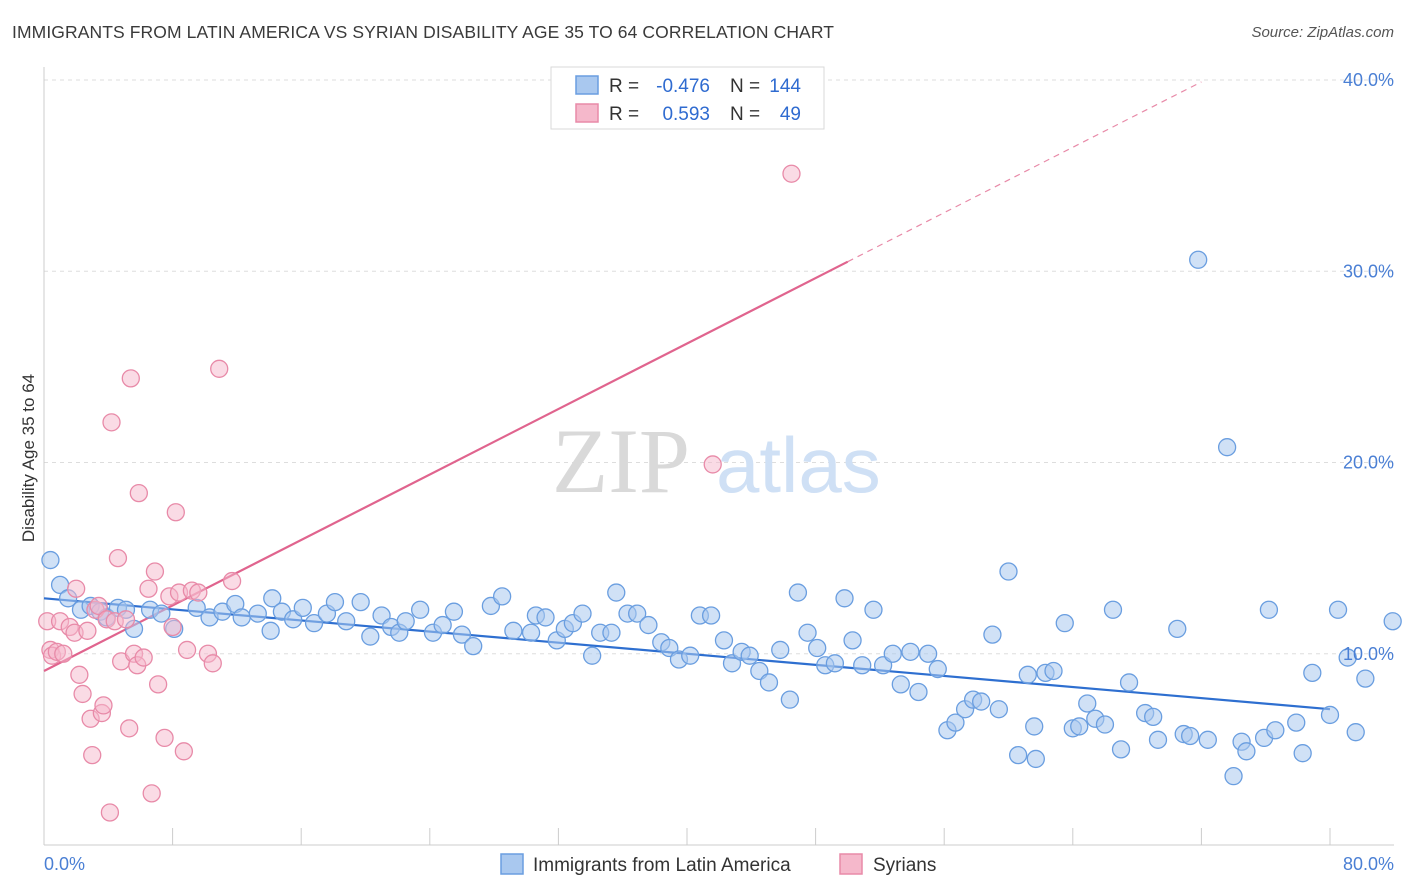  What do you see at coordinates (686, 114) in the screenshot?
I see `legend-r-value-2: 0.593` at bounding box center [686, 114].